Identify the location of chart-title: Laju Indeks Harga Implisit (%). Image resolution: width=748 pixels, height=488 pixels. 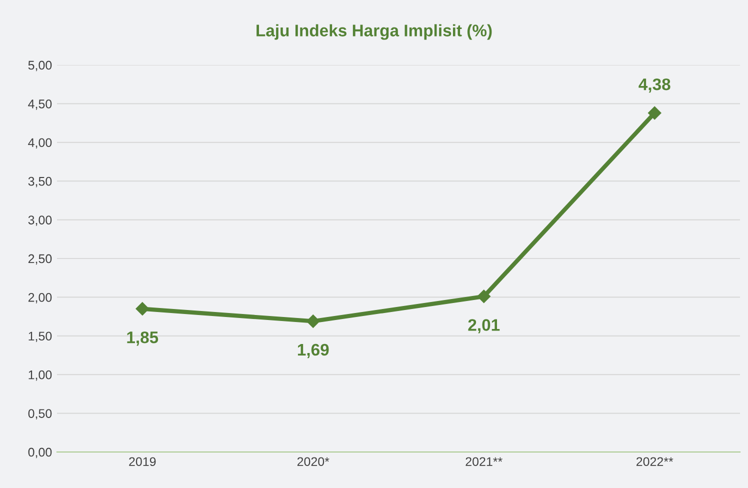
(374, 32).